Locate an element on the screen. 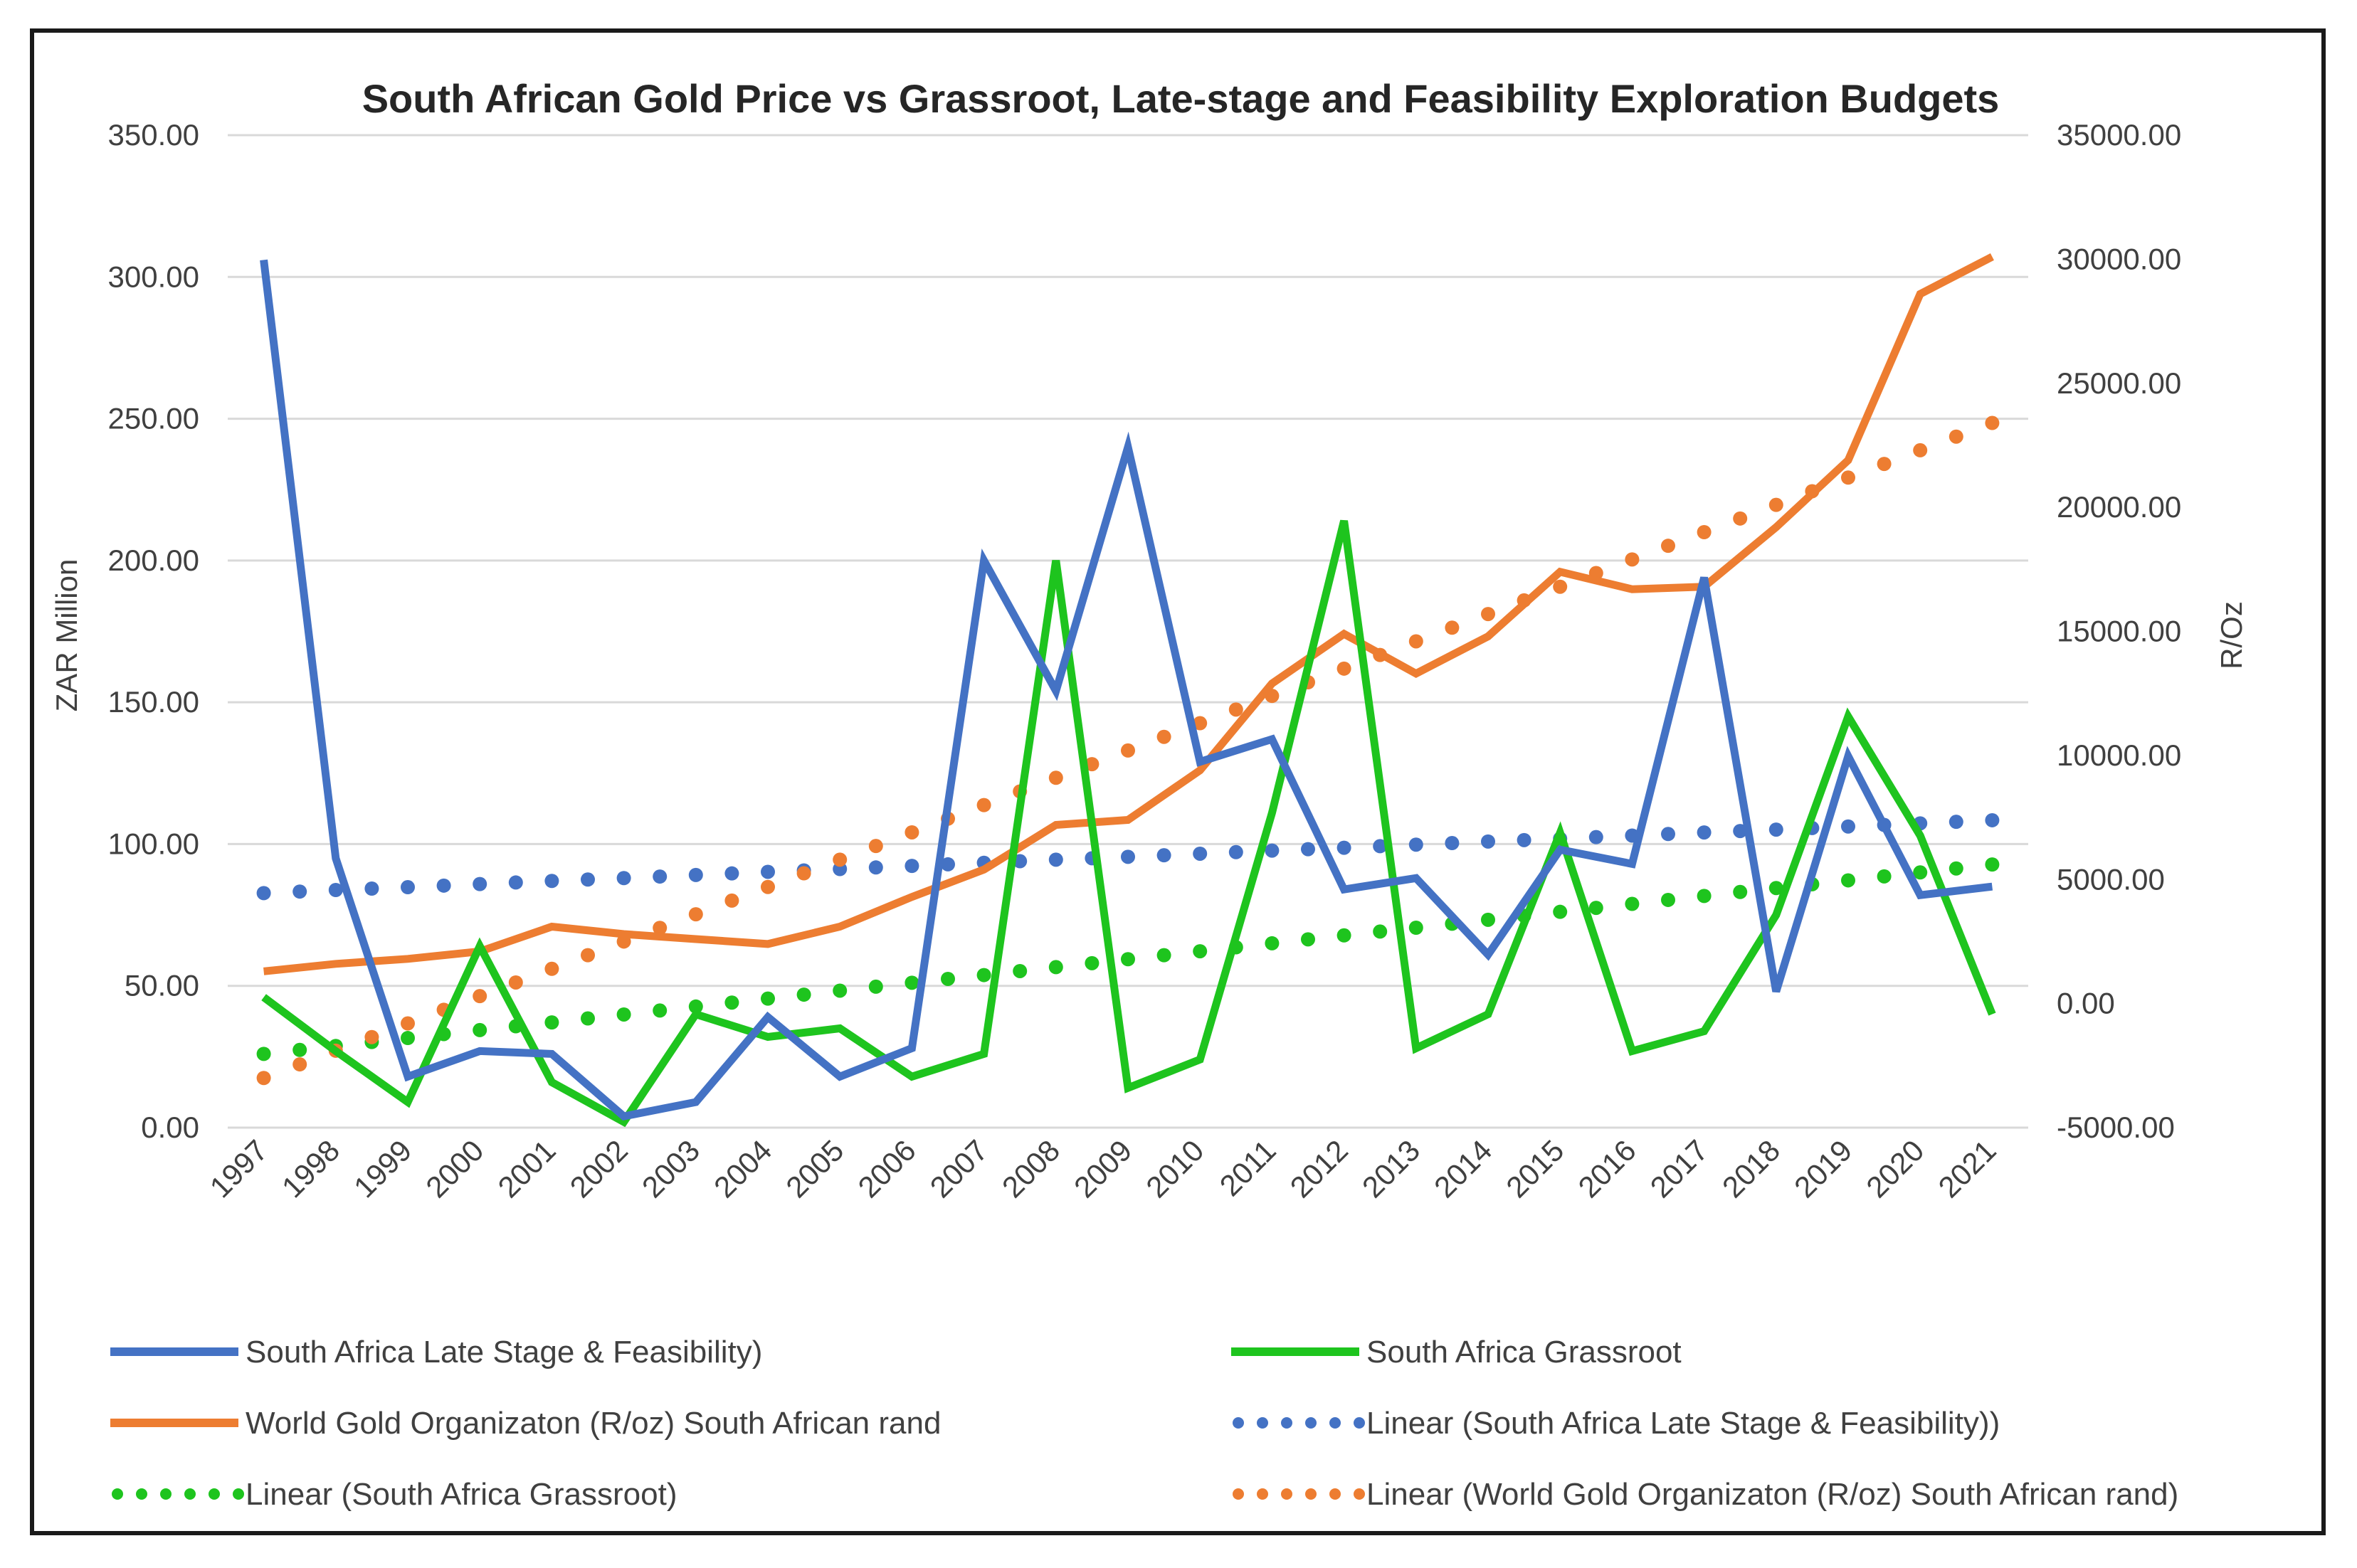 Image resolution: width=2357 pixels, height=1568 pixels. x-tick-label: 2001 is located at coordinates (526, 1168).